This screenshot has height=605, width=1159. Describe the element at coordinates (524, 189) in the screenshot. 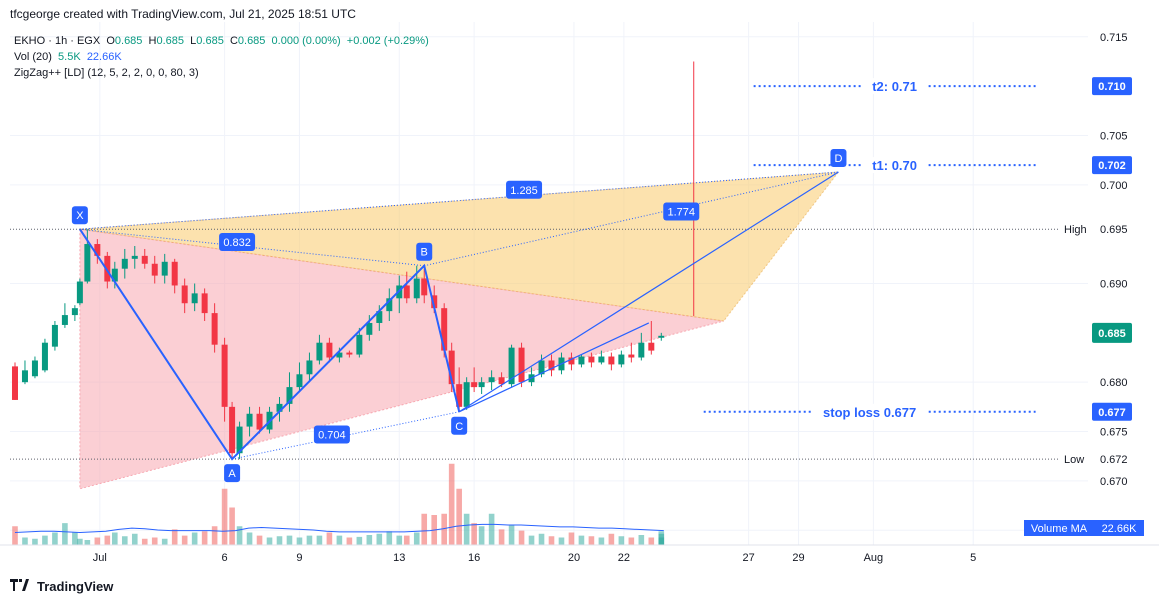

I see `ratio-label-bg` at that location.